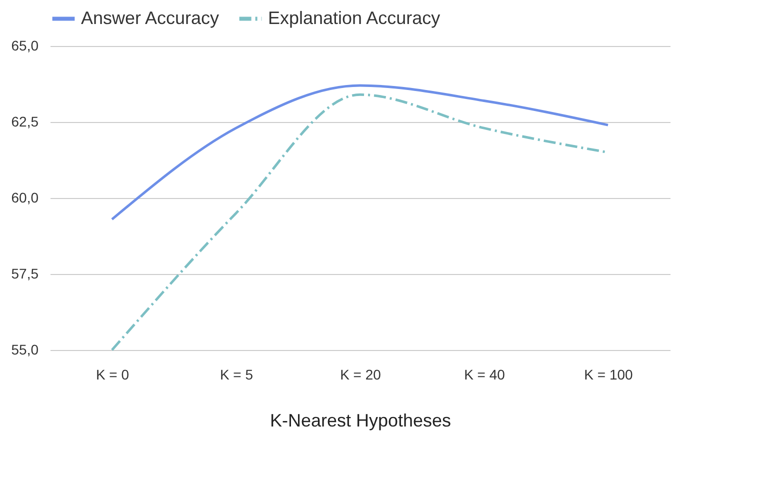 This screenshot has width=772, height=487. Describe the element at coordinates (25, 350) in the screenshot. I see `y-tick-label: 55,0` at that location.